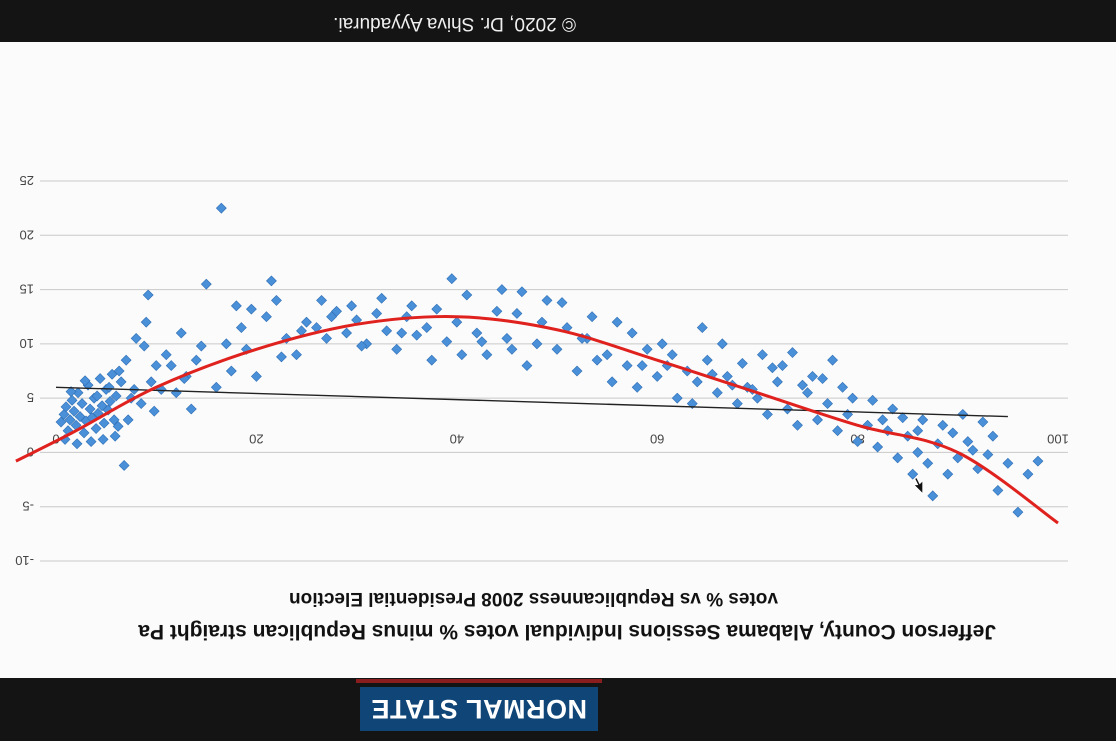 The width and height of the screenshot is (1116, 741). Describe the element at coordinates (28, 506) in the screenshot. I see `y-tick-label-1: -5` at that location.